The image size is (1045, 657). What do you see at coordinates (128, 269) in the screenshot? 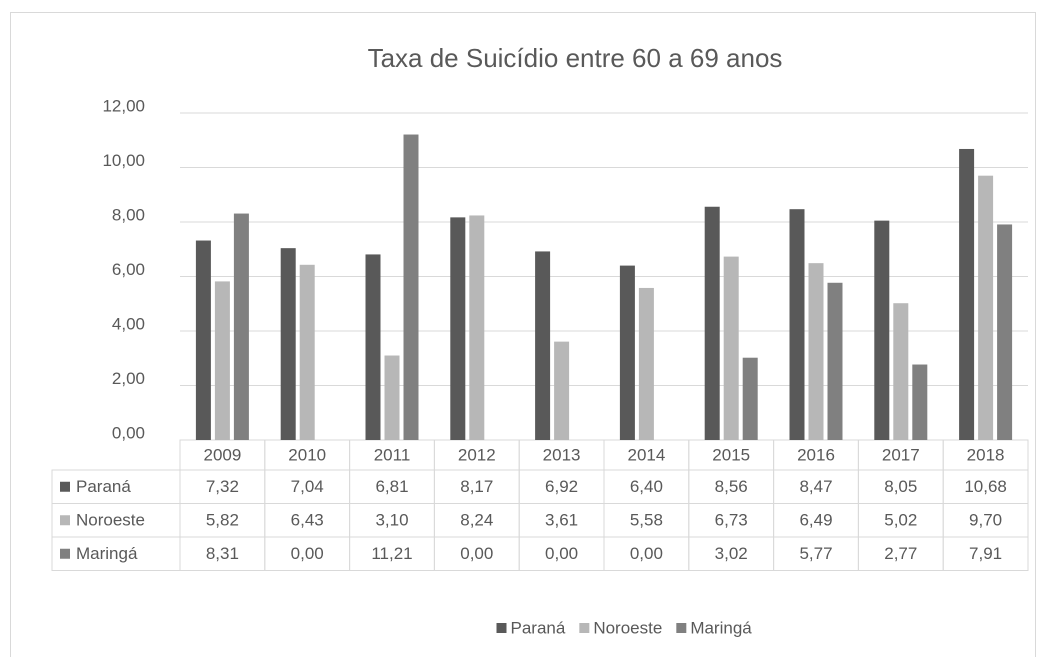
I see `y-tick-label: 6,00` at bounding box center [128, 269].